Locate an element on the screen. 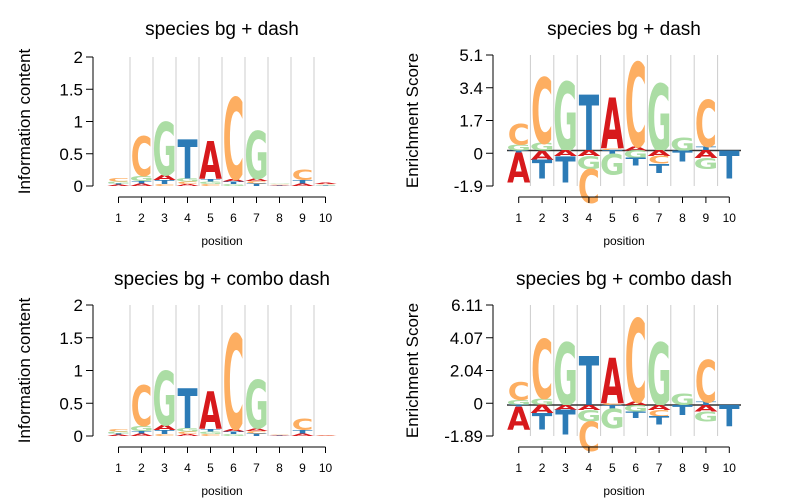 Image resolution: width=800 pixels, height=500 pixels. y-tick-label: -1.9 is located at coordinates (468, 186).